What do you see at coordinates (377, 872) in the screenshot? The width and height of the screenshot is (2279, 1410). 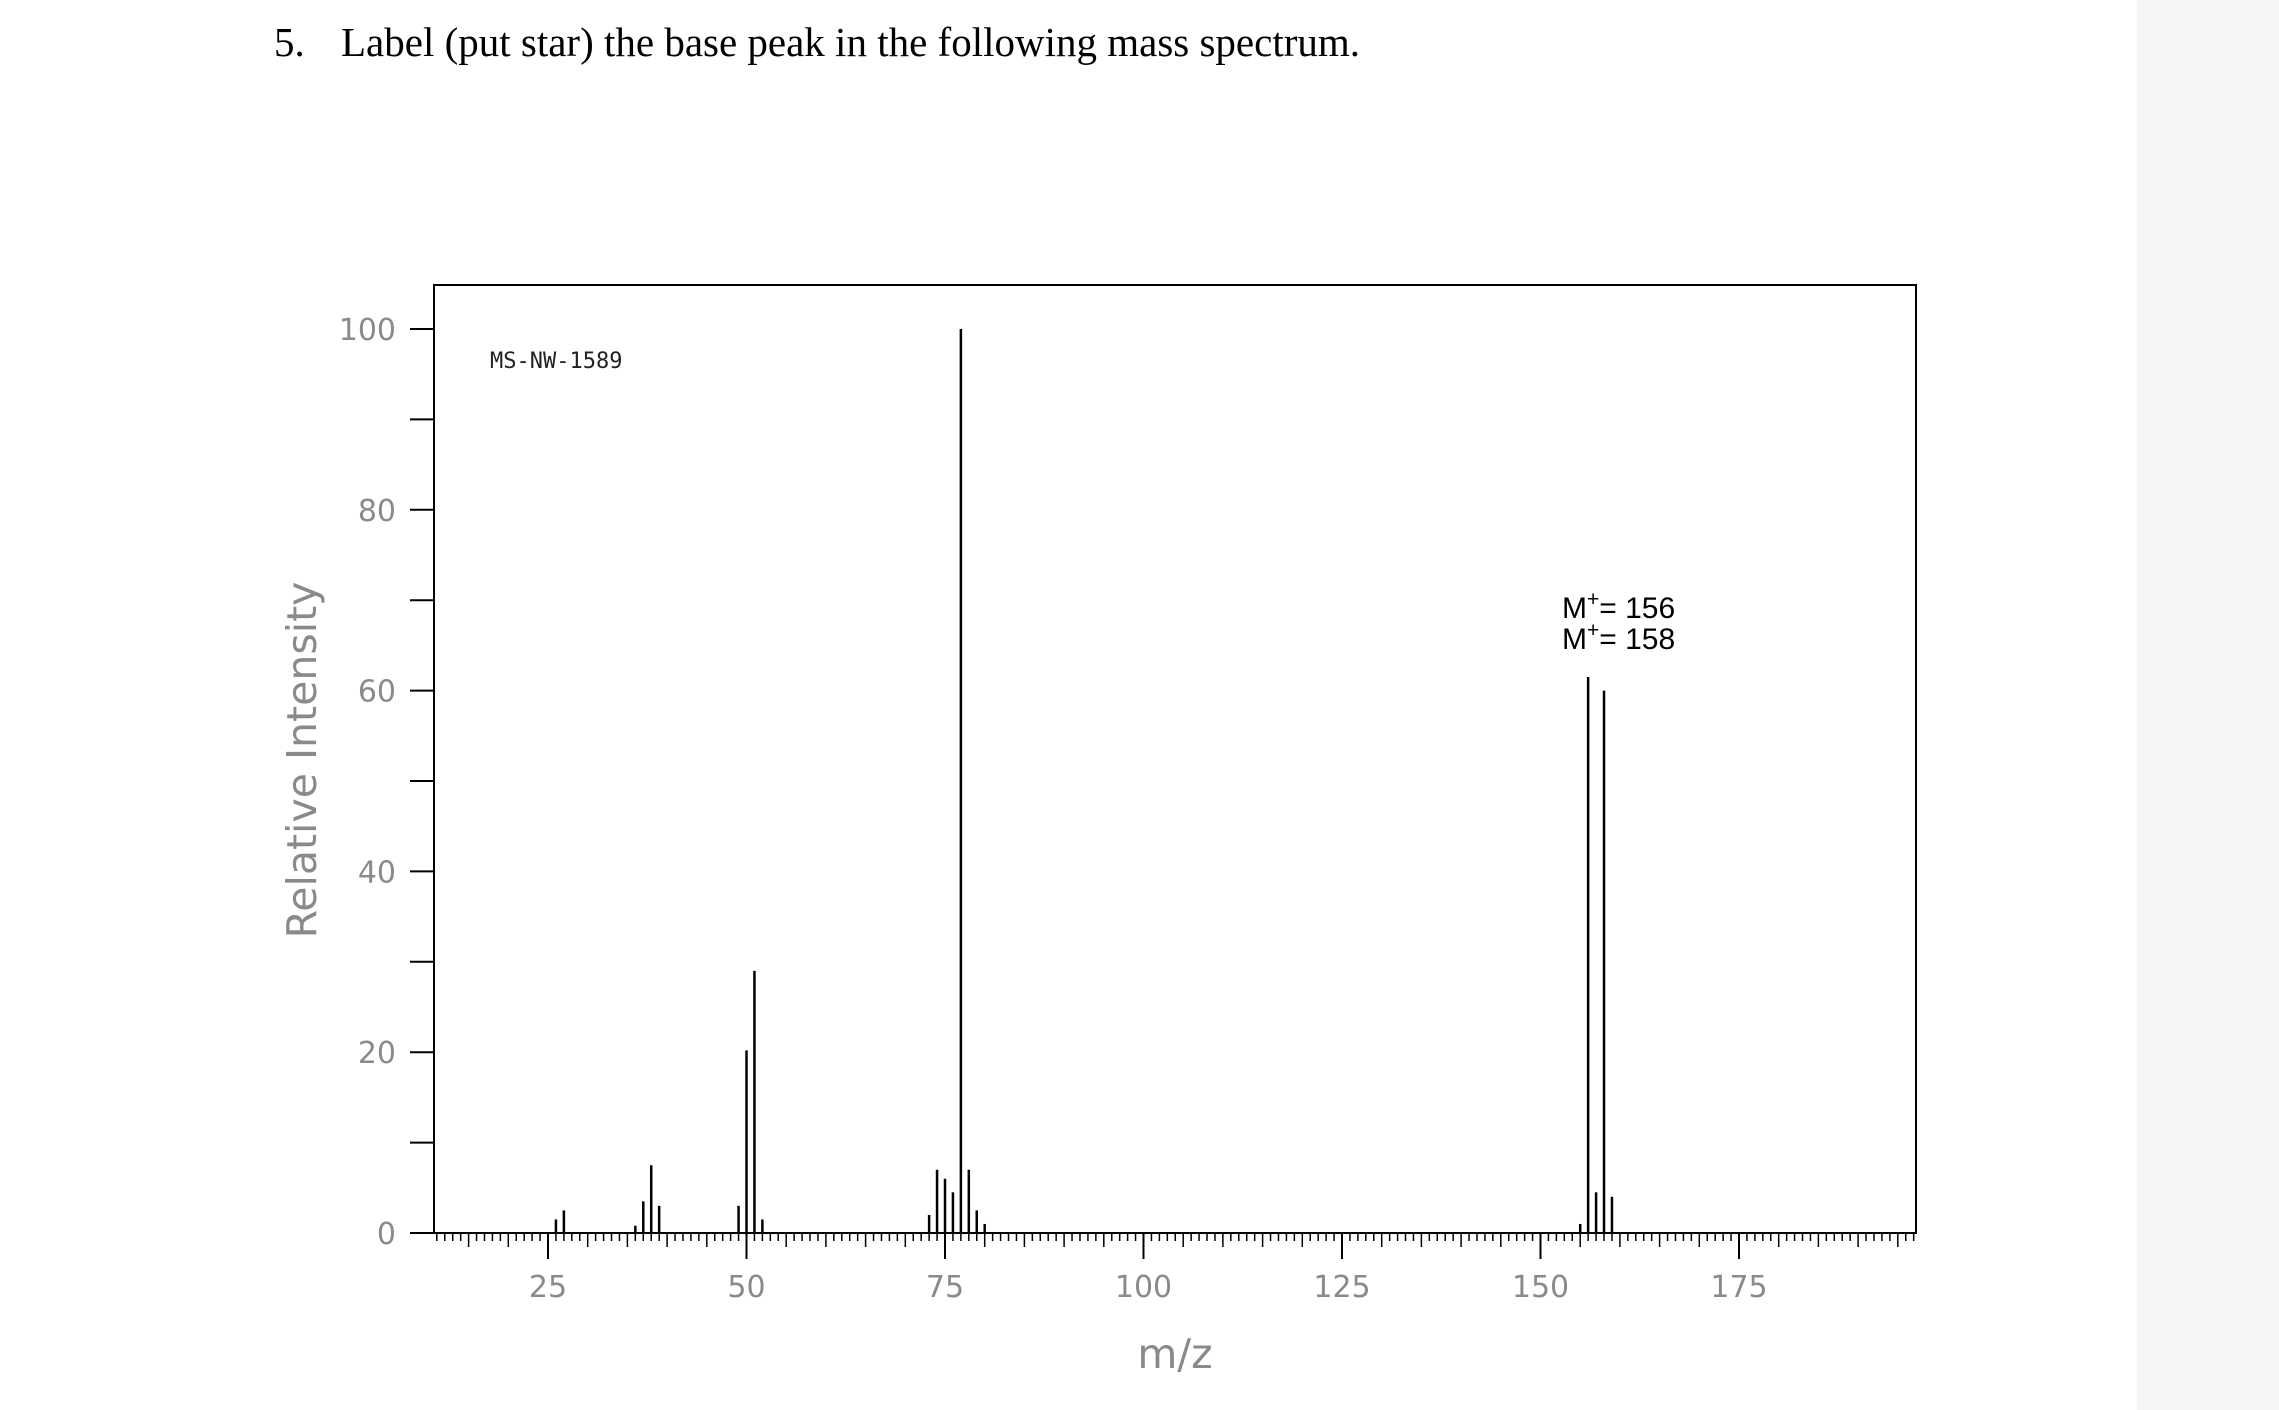 I see `y-tick-label: 40` at bounding box center [377, 872].